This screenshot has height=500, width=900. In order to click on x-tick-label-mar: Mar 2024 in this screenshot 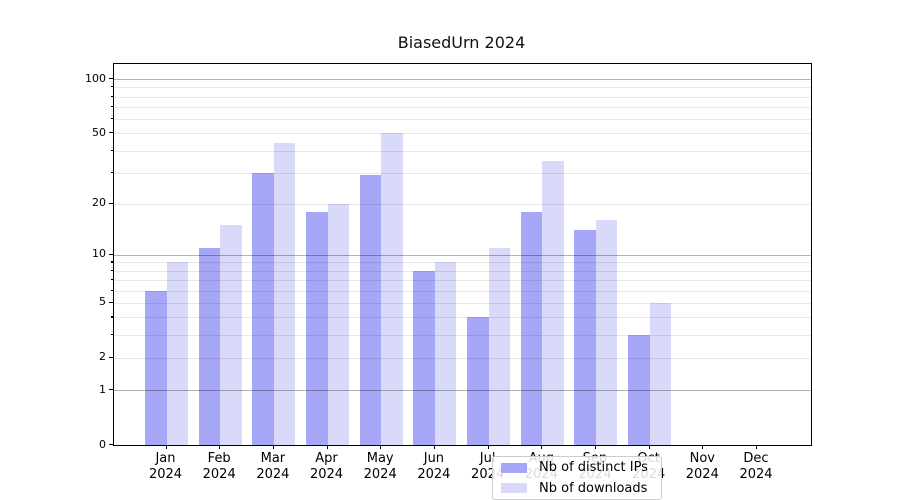, I will do `click(273, 466)`.